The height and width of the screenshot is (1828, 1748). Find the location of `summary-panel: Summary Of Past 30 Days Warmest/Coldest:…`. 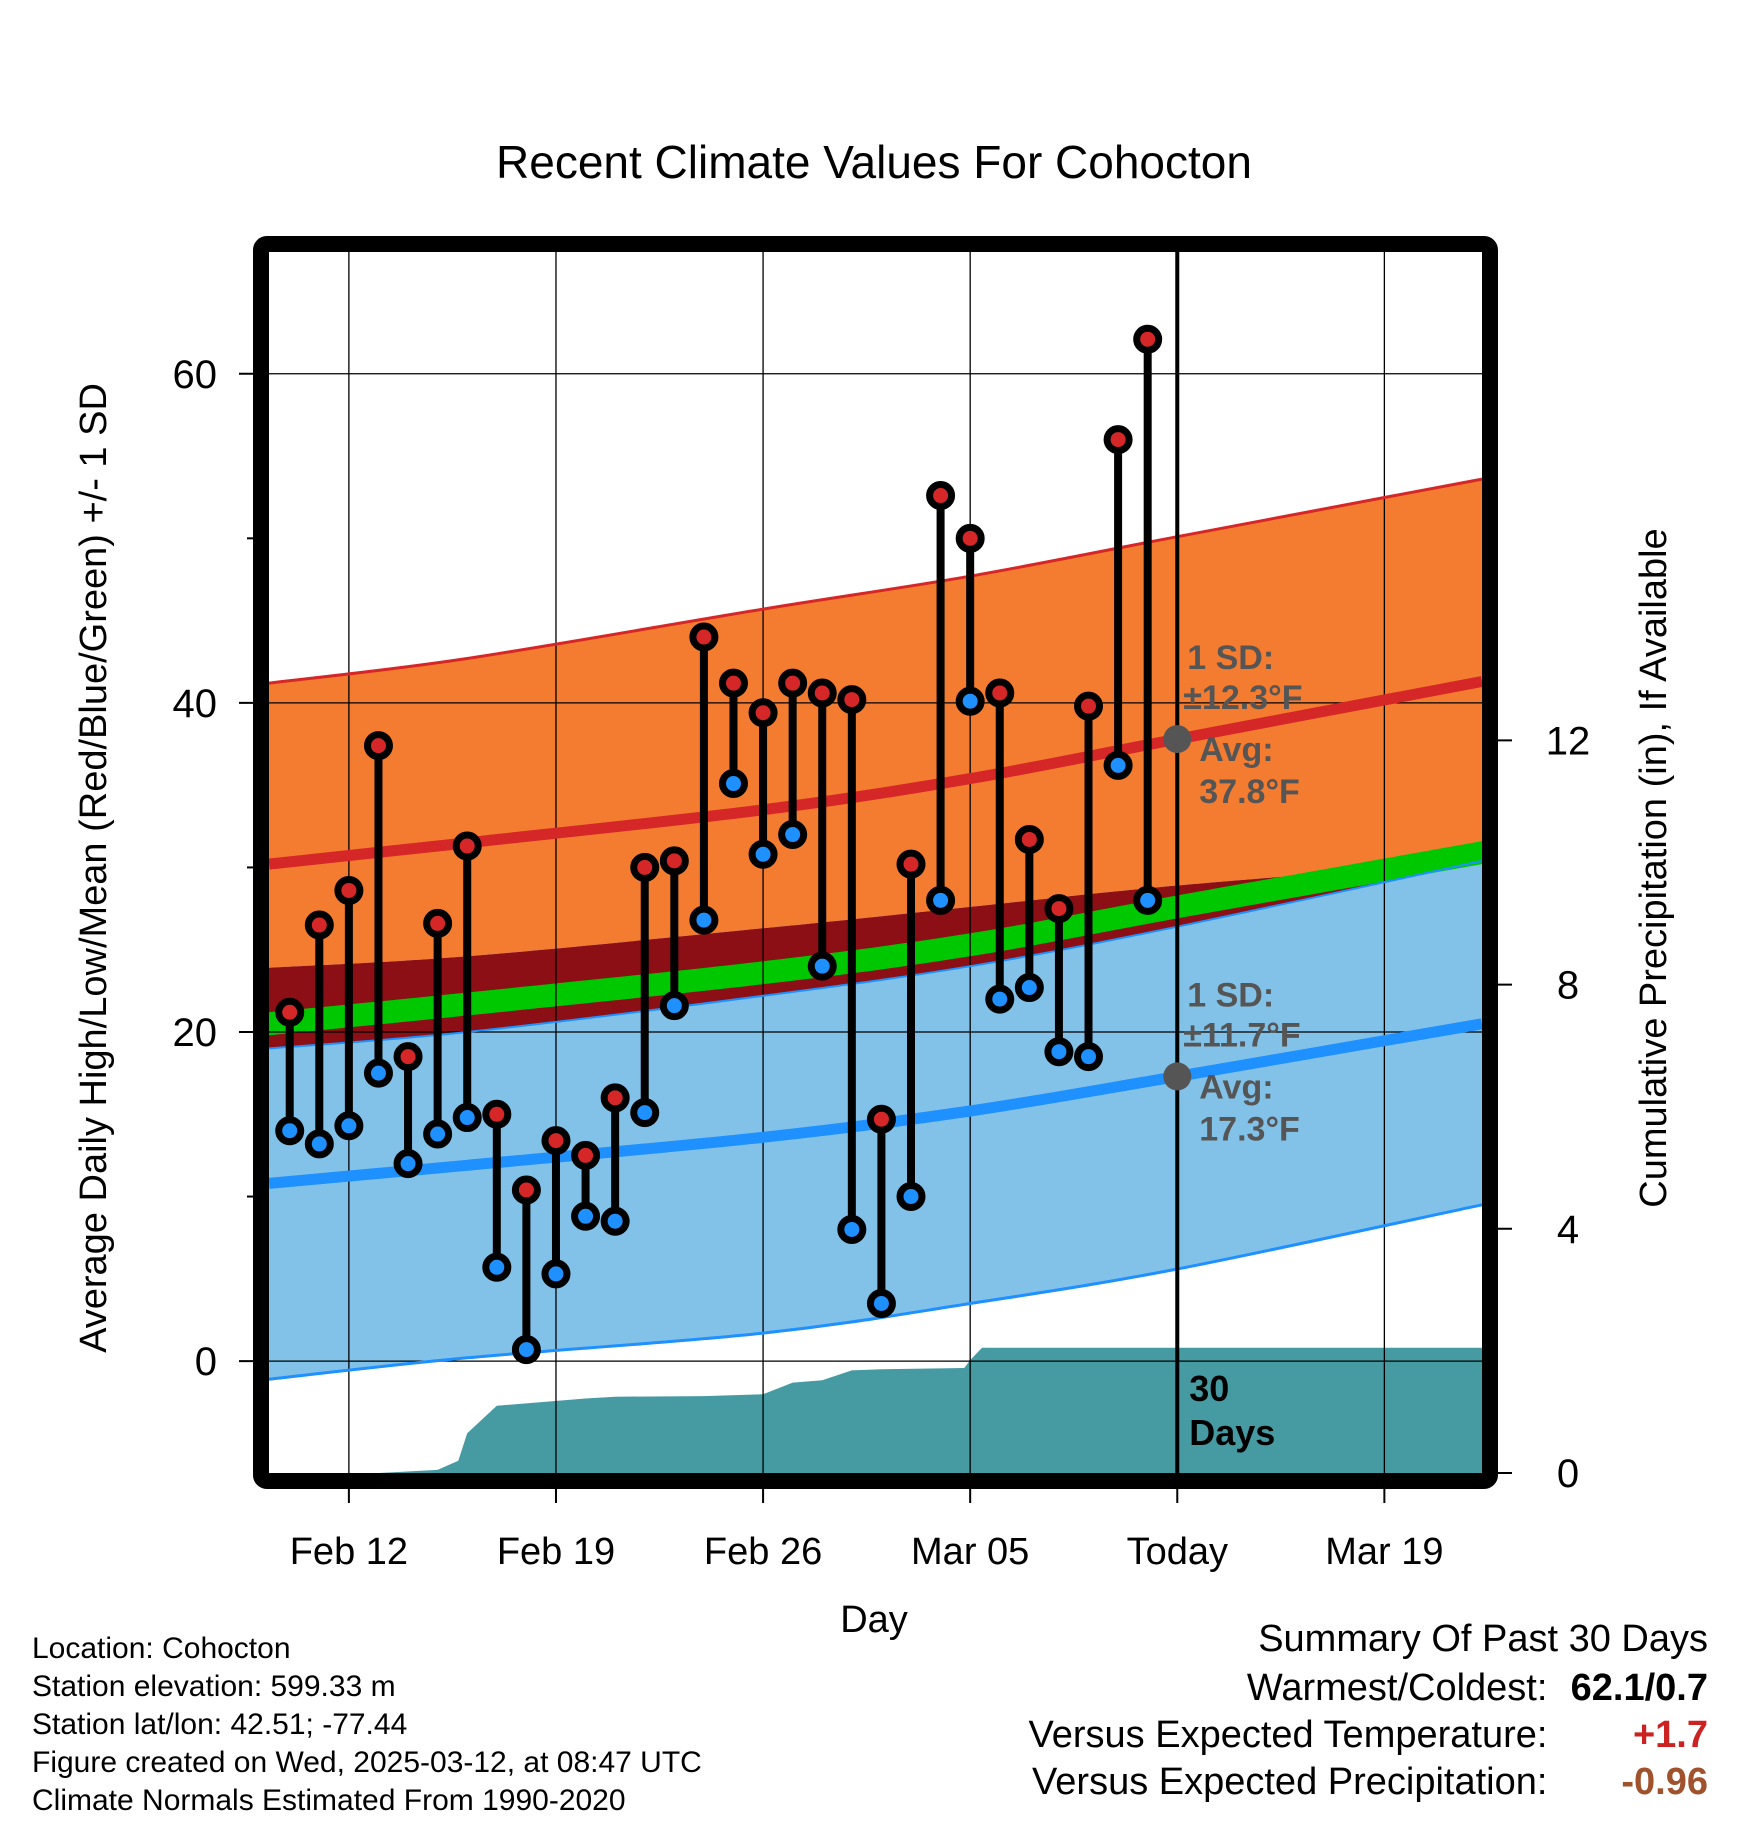

summary-panel: Summary Of Past 30 Days Warmest/Coldest:… is located at coordinates (1368, 1711).